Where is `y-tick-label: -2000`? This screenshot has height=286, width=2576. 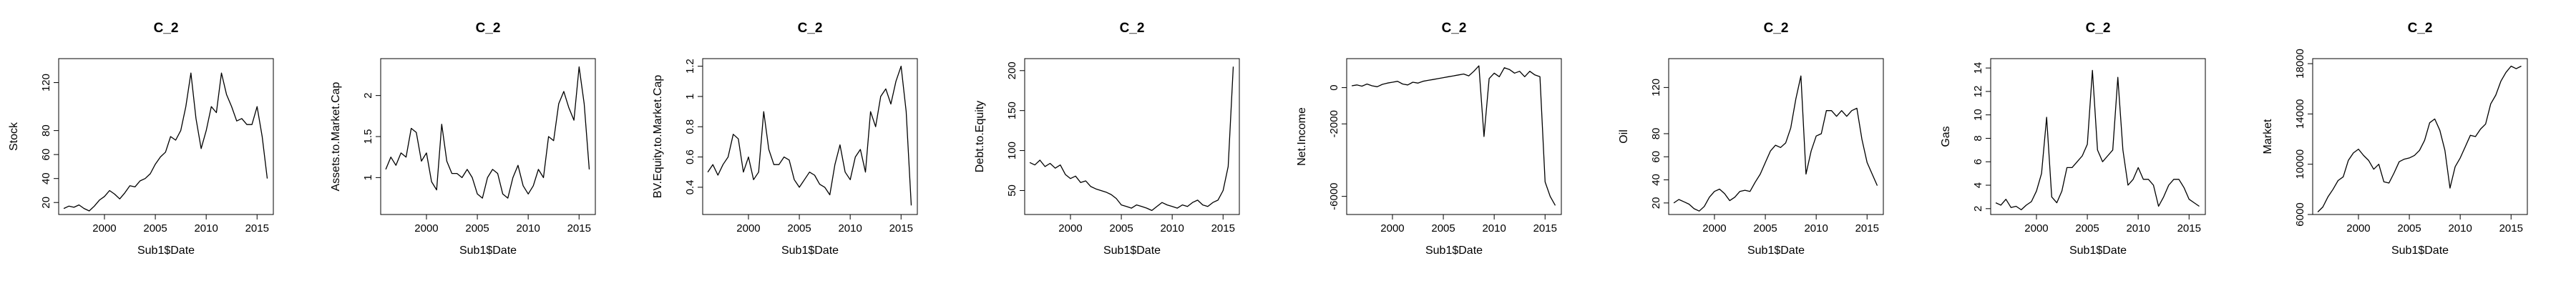
y-tick-label: -2000 is located at coordinates (1334, 123).